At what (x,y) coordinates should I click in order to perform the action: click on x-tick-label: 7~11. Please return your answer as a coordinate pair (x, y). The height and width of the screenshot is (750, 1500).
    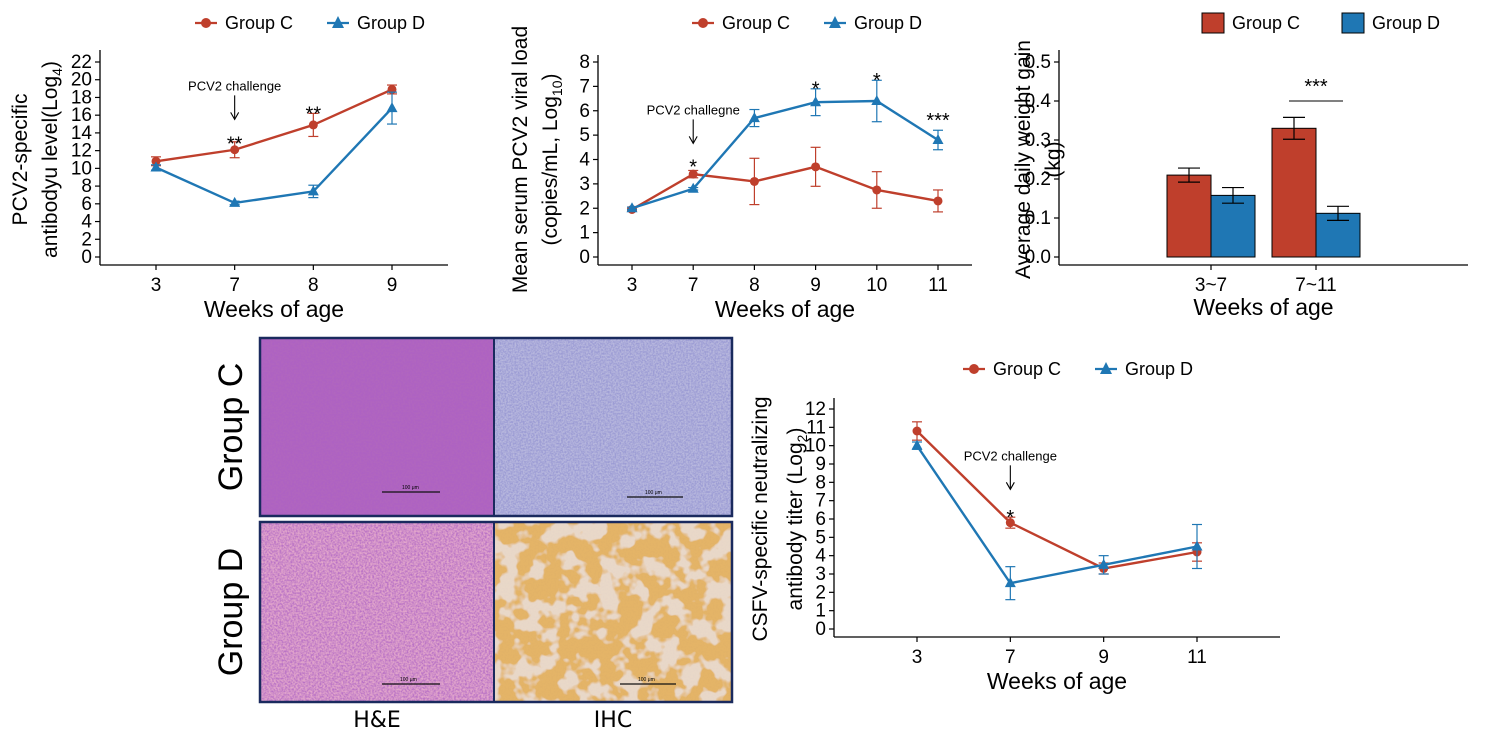
    Looking at the image, I should click on (1315, 285).